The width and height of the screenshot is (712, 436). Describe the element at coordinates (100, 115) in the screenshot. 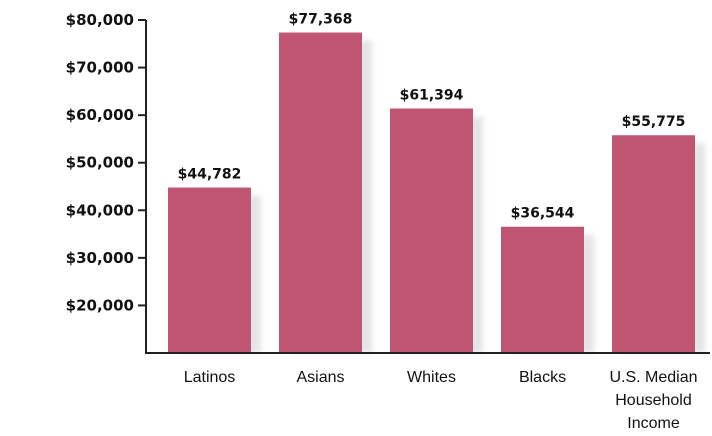

I see `y-tick-label: $60,000` at that location.